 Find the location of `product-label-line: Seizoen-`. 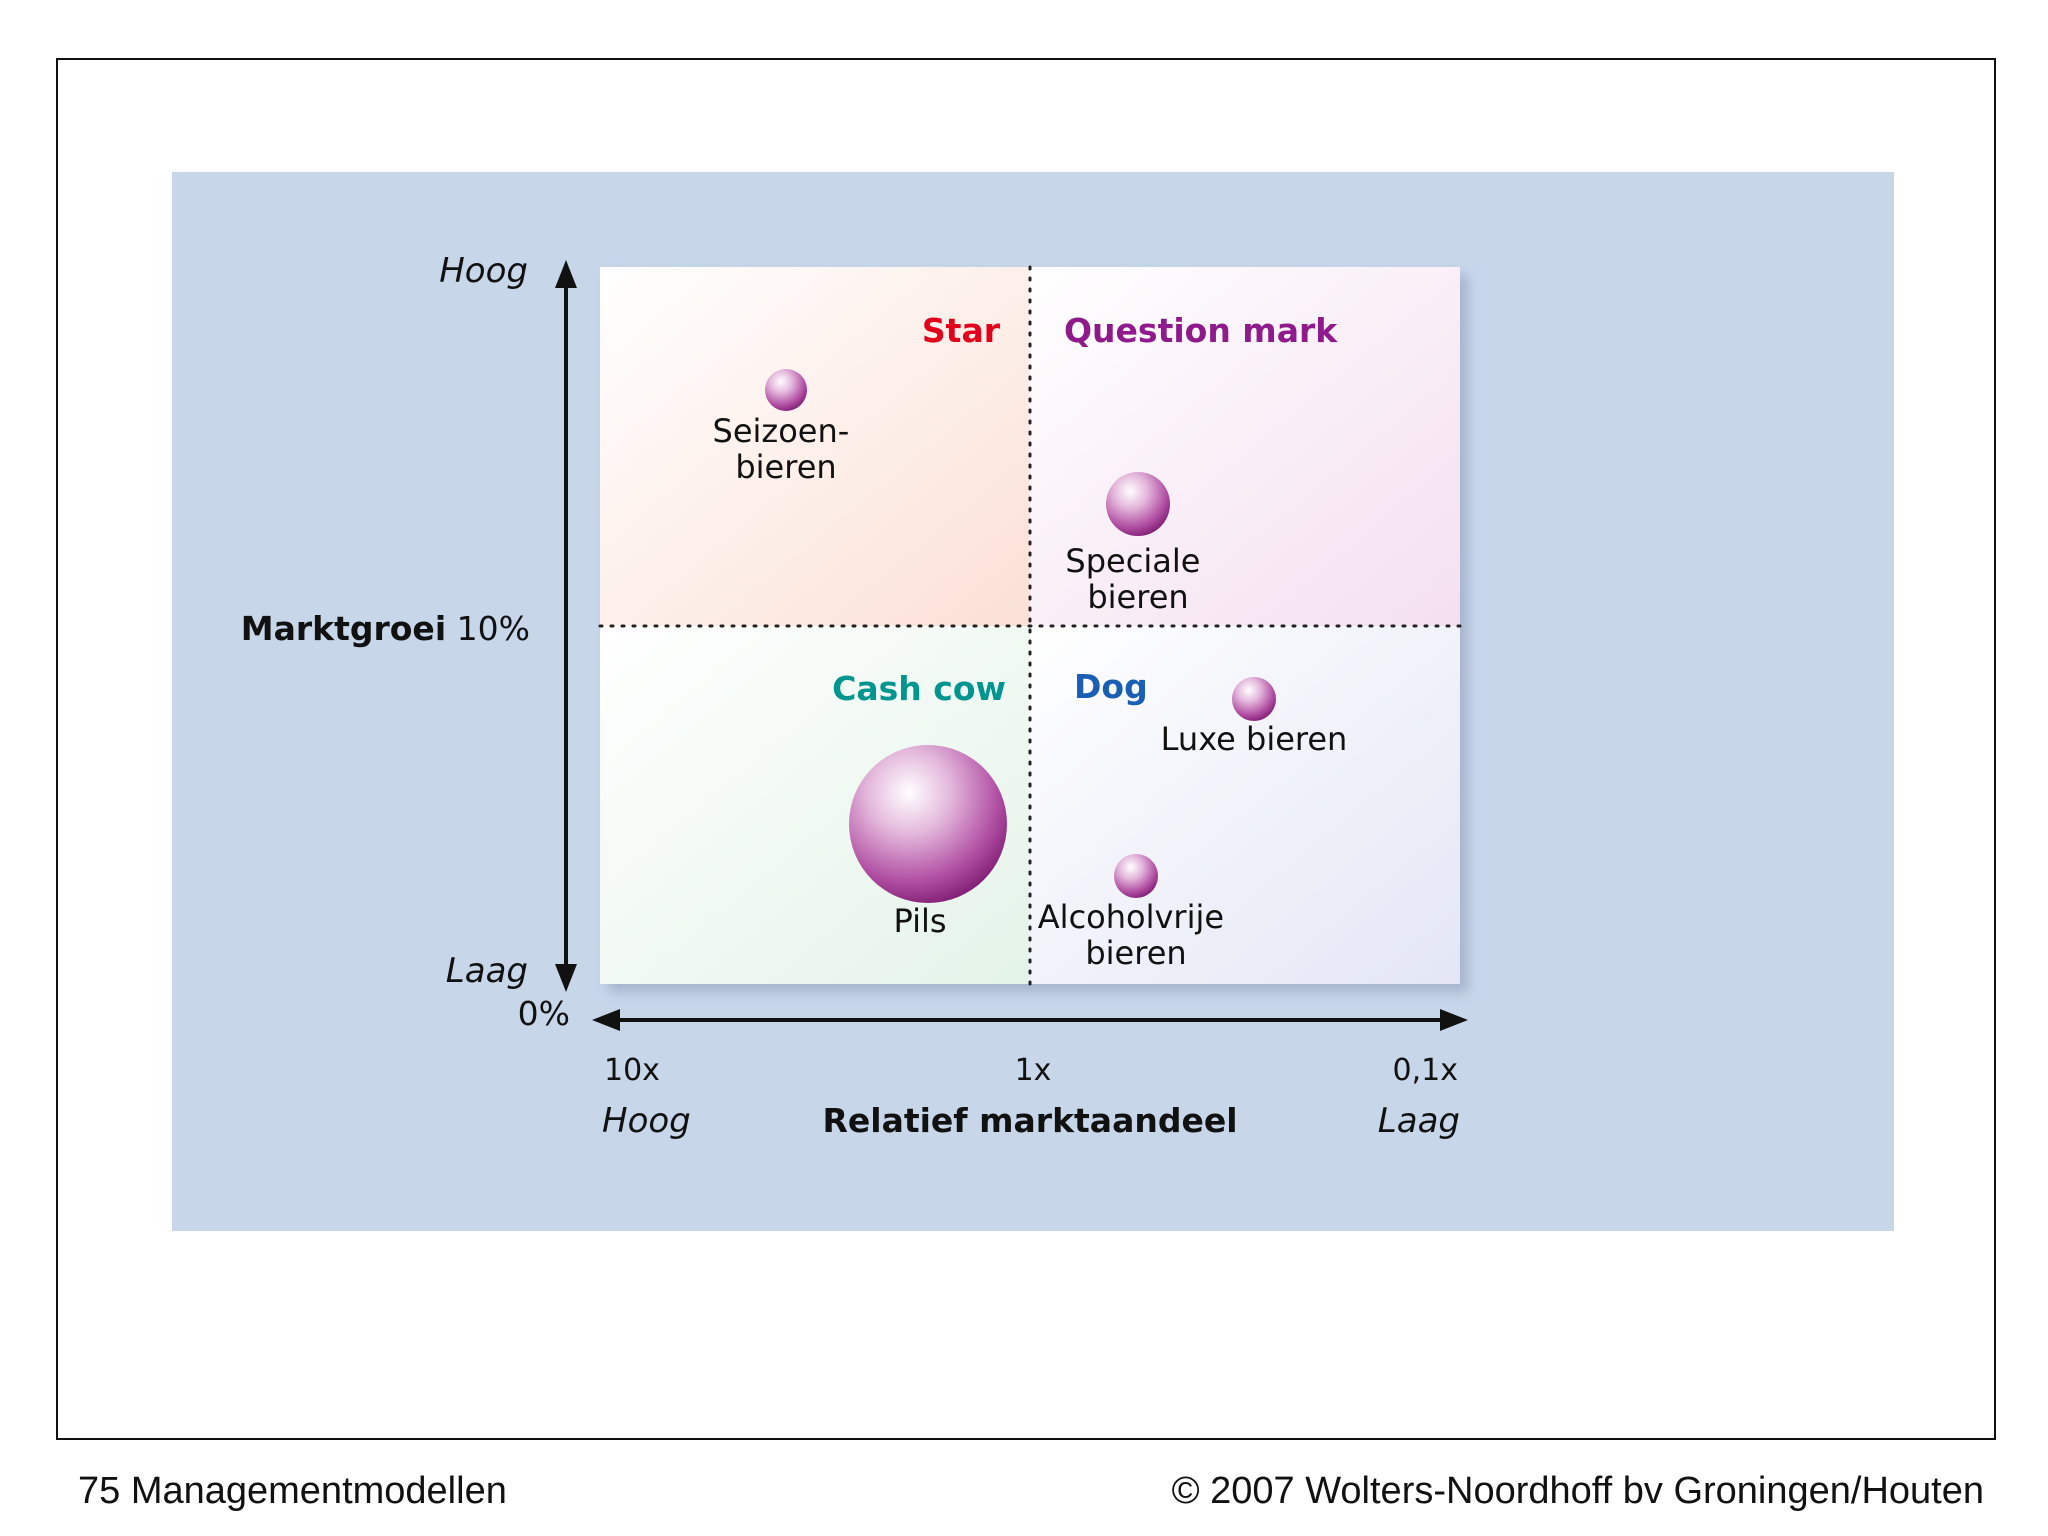

product-label-line: Seizoen- is located at coordinates (781, 431).